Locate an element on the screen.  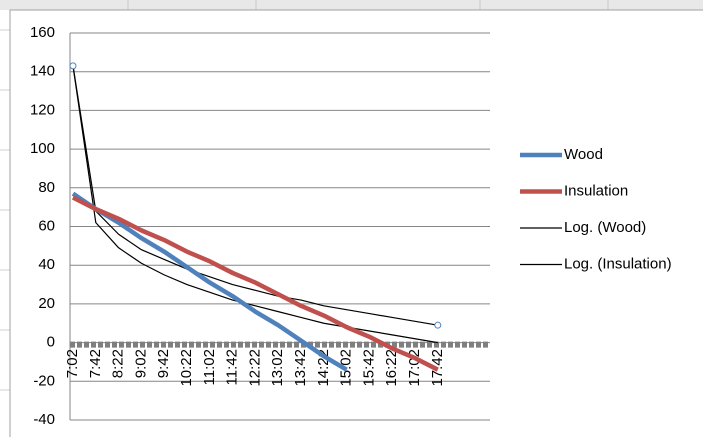
trend-end-marker is located at coordinates (438, 325).